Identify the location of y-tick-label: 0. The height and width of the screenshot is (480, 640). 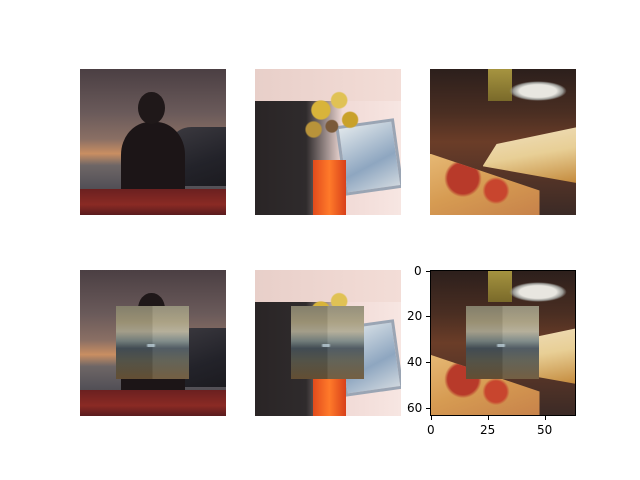
(418, 271).